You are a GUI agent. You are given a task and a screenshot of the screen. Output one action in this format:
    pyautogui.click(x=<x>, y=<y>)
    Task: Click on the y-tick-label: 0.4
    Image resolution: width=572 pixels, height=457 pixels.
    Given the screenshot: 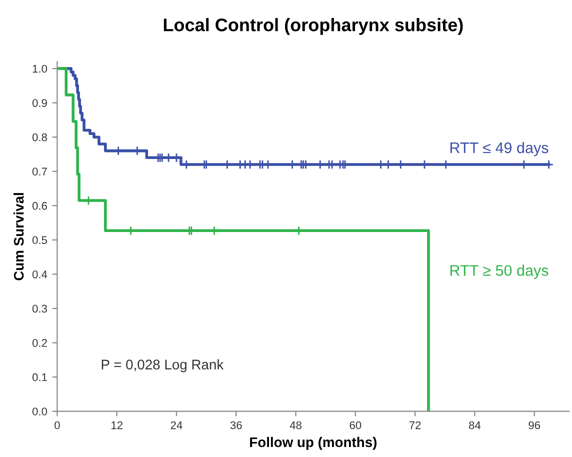 What is the action you would take?
    pyautogui.click(x=40, y=274)
    